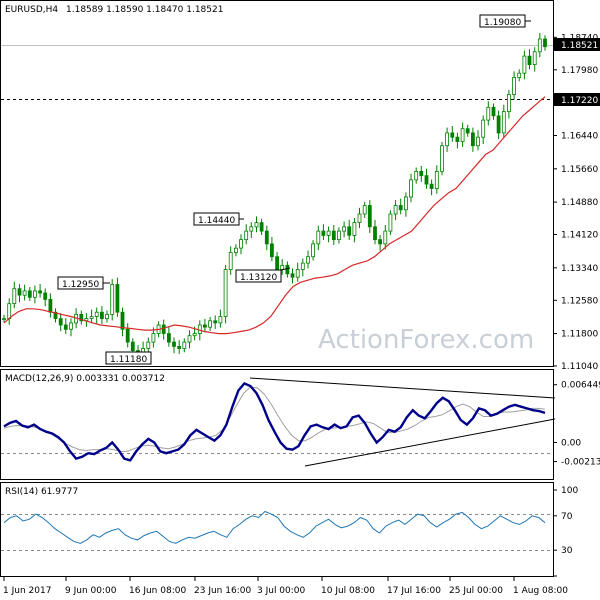 This screenshot has height=600, width=600. I want to click on y-tick-label: 1.11800, so click(579, 335).